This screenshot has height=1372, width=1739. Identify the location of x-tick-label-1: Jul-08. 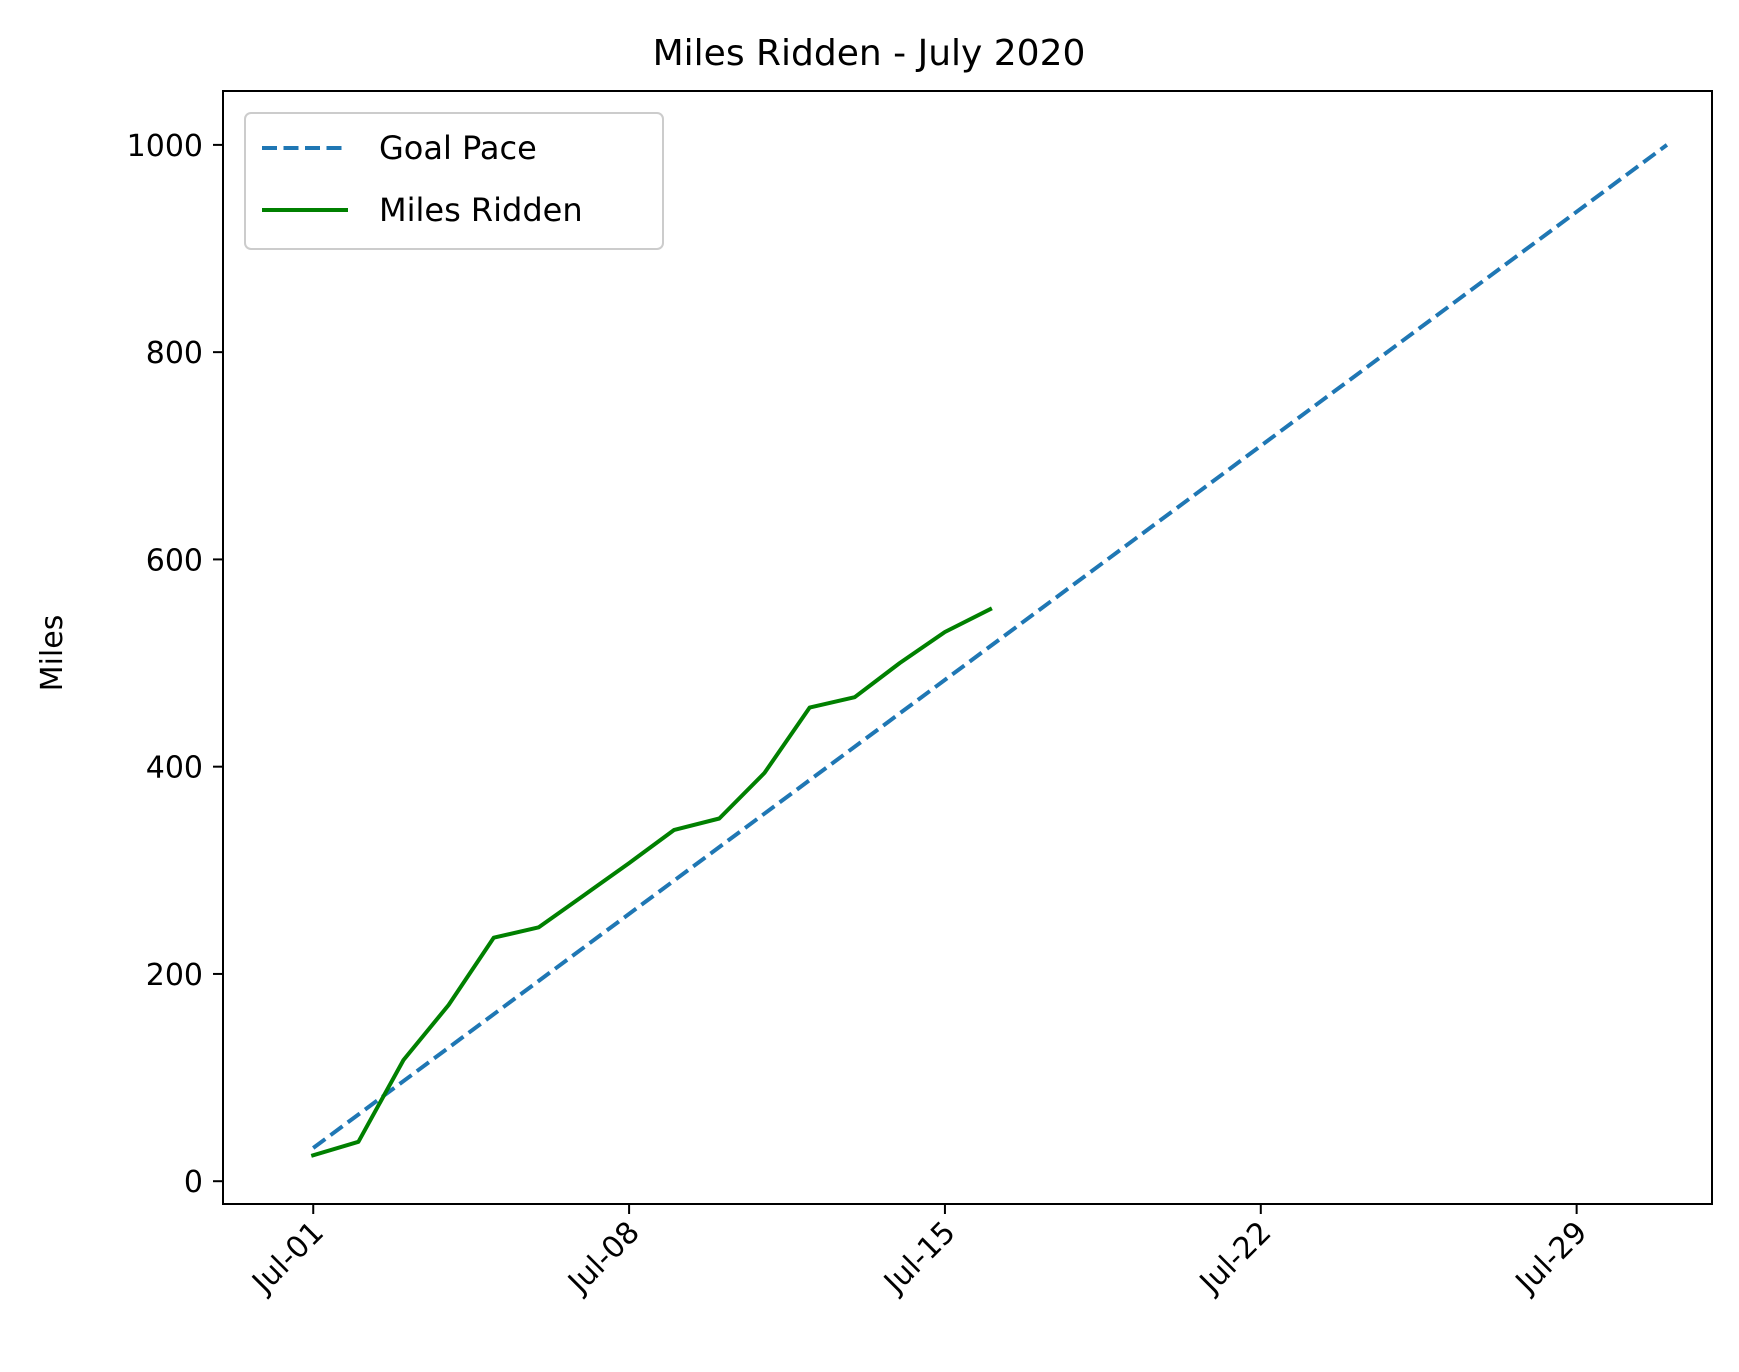
(603, 1258).